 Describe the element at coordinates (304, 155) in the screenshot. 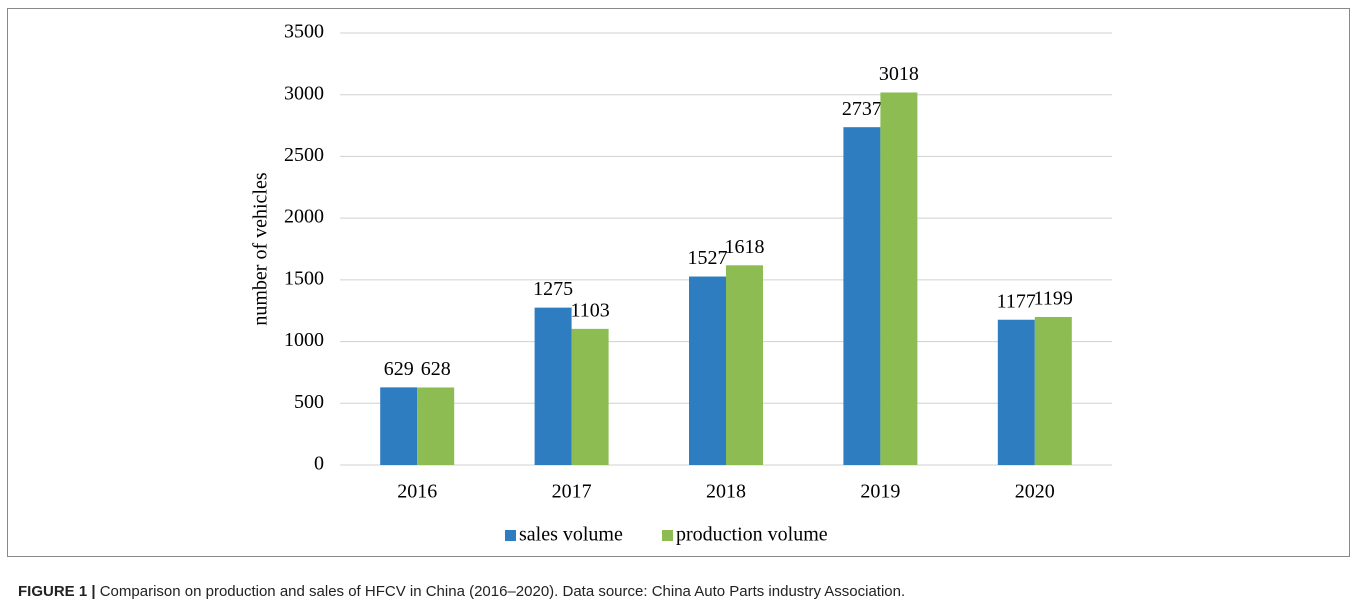

I see `y-tick-label: 2500` at that location.